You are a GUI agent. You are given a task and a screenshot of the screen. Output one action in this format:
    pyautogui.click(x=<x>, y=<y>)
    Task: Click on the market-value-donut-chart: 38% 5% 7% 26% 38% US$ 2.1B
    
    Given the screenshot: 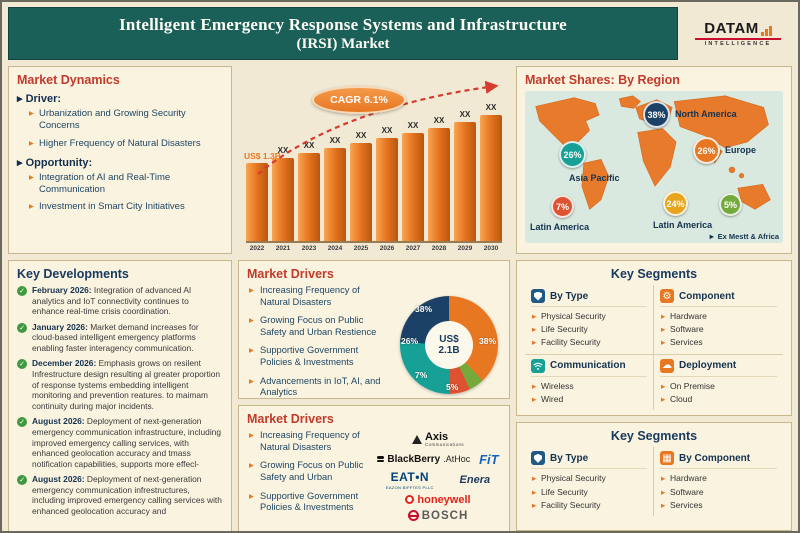 What is the action you would take?
    pyautogui.click(x=449, y=341)
    